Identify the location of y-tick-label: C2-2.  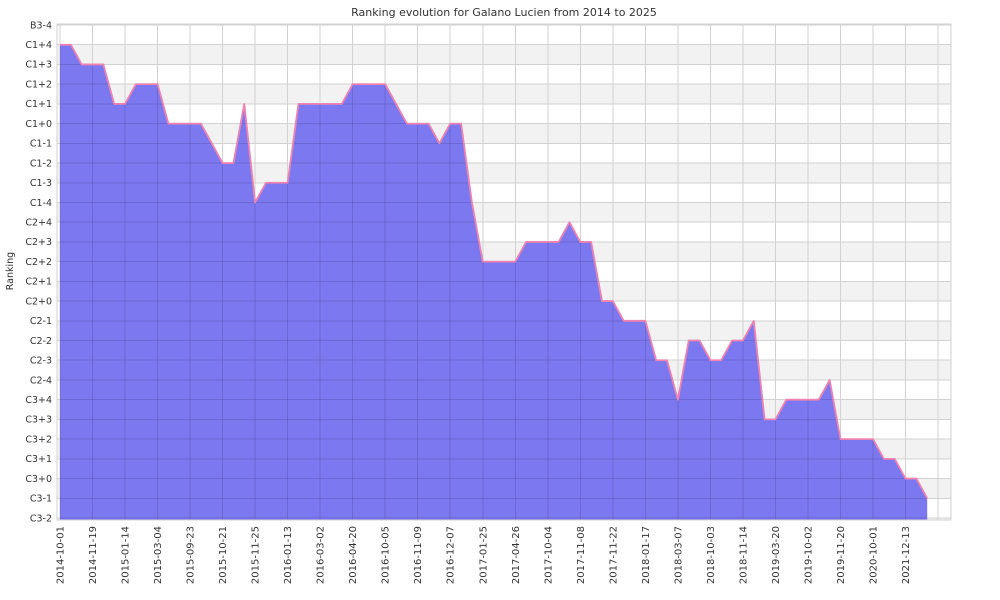
(41, 341).